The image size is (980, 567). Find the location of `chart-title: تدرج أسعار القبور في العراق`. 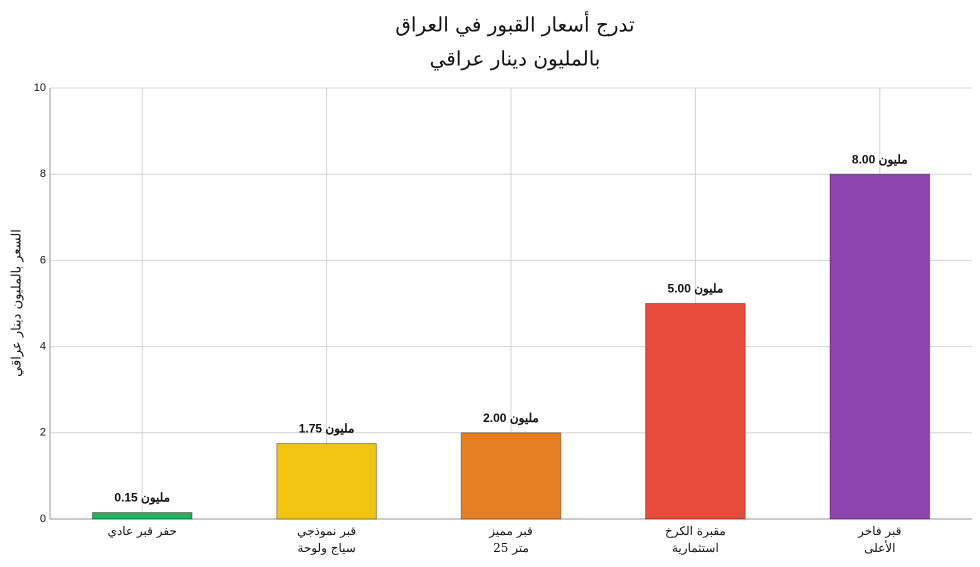

chart-title: تدرج أسعار القبور في العراق is located at coordinates (514, 24).